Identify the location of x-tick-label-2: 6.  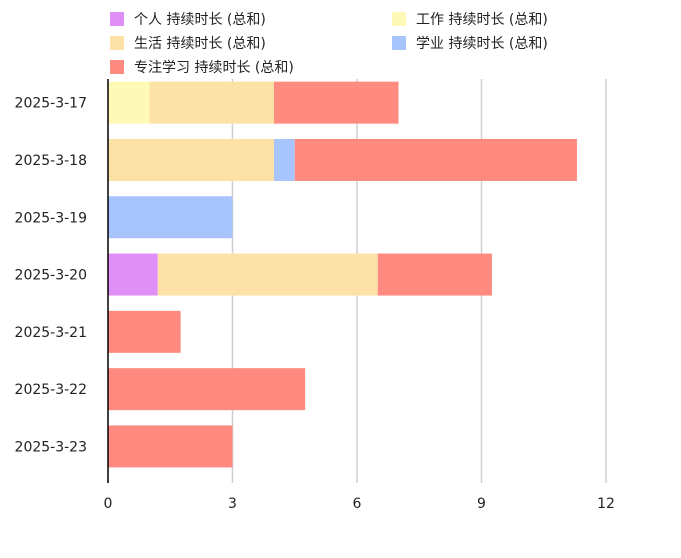
(357, 504).